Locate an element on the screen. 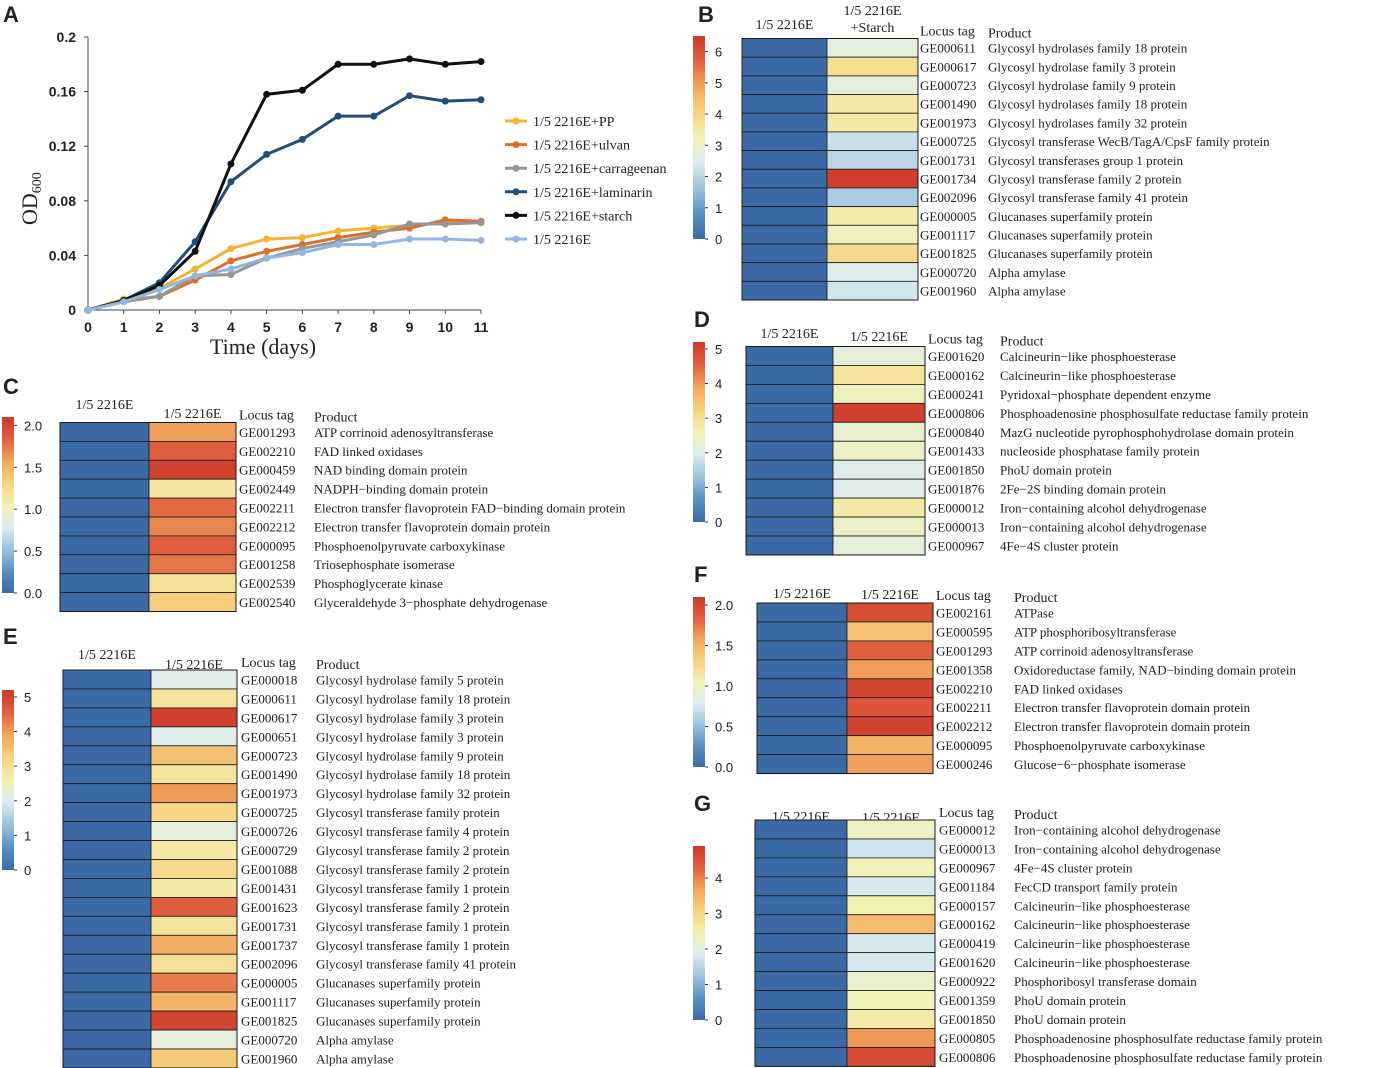 This screenshot has height=1068, width=1374. row-product: Glycosyl hydrolase family 5 protein is located at coordinates (410, 679).